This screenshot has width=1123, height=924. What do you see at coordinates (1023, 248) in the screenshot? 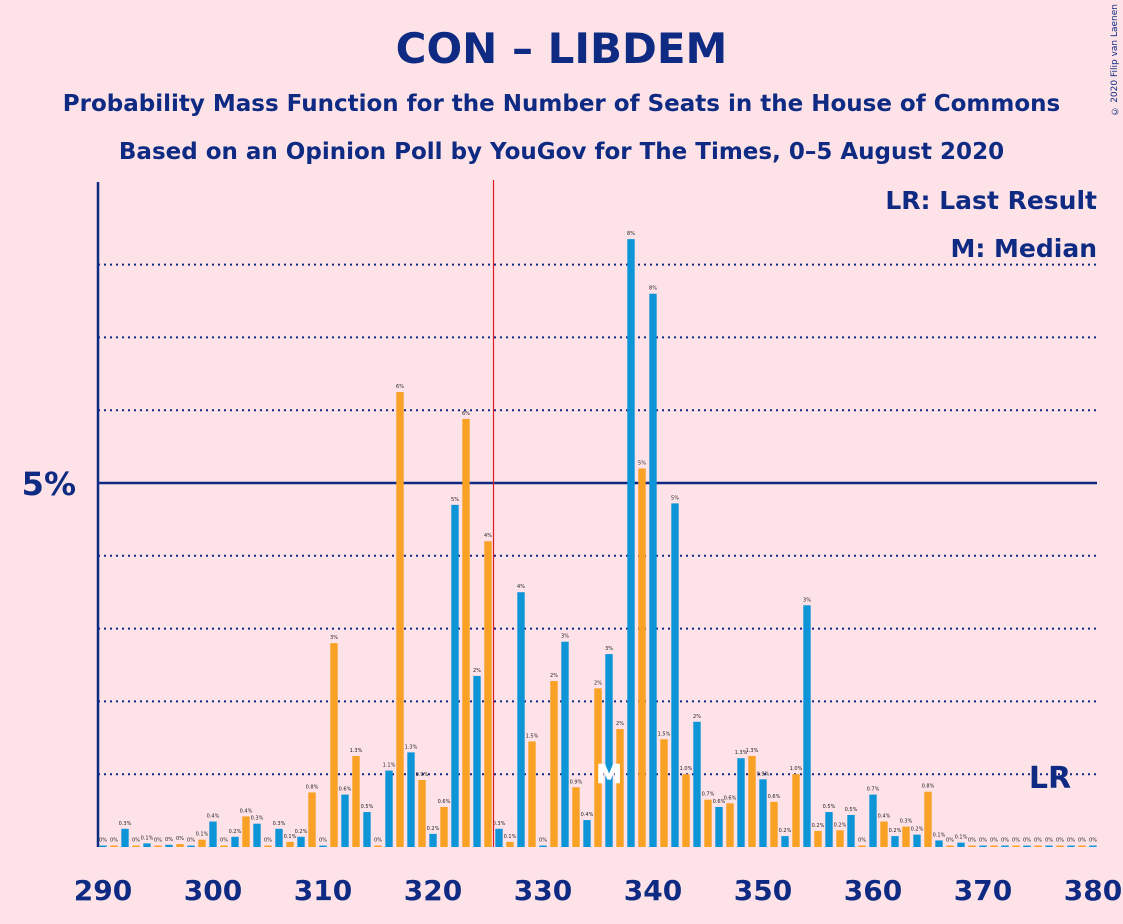
I see `legend-median: M: Median` at bounding box center [1023, 248].